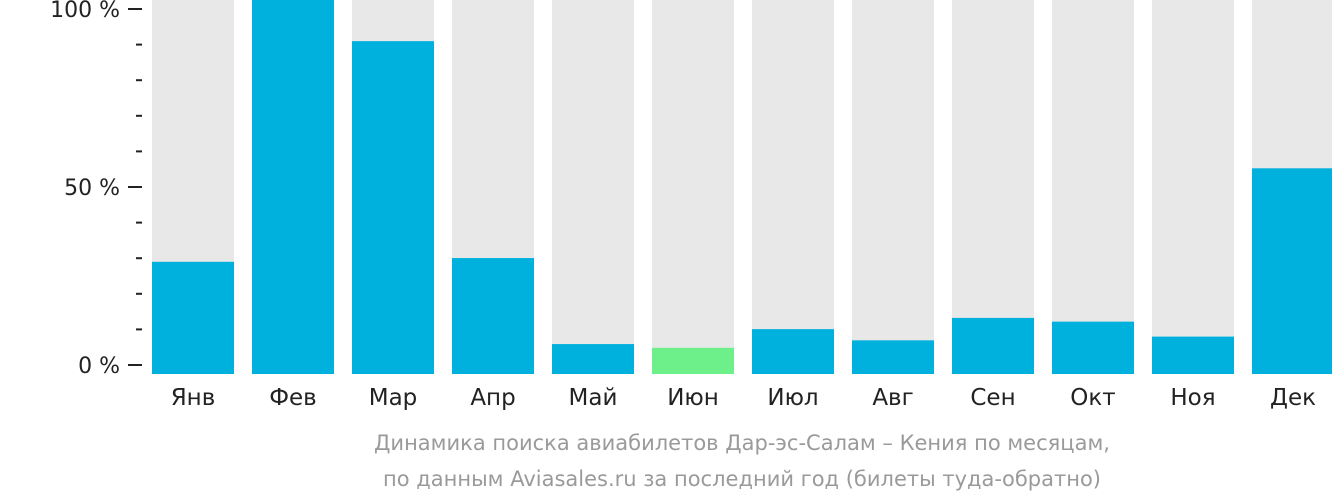  I want to click on y-tick-label: 50 %, so click(92, 188).